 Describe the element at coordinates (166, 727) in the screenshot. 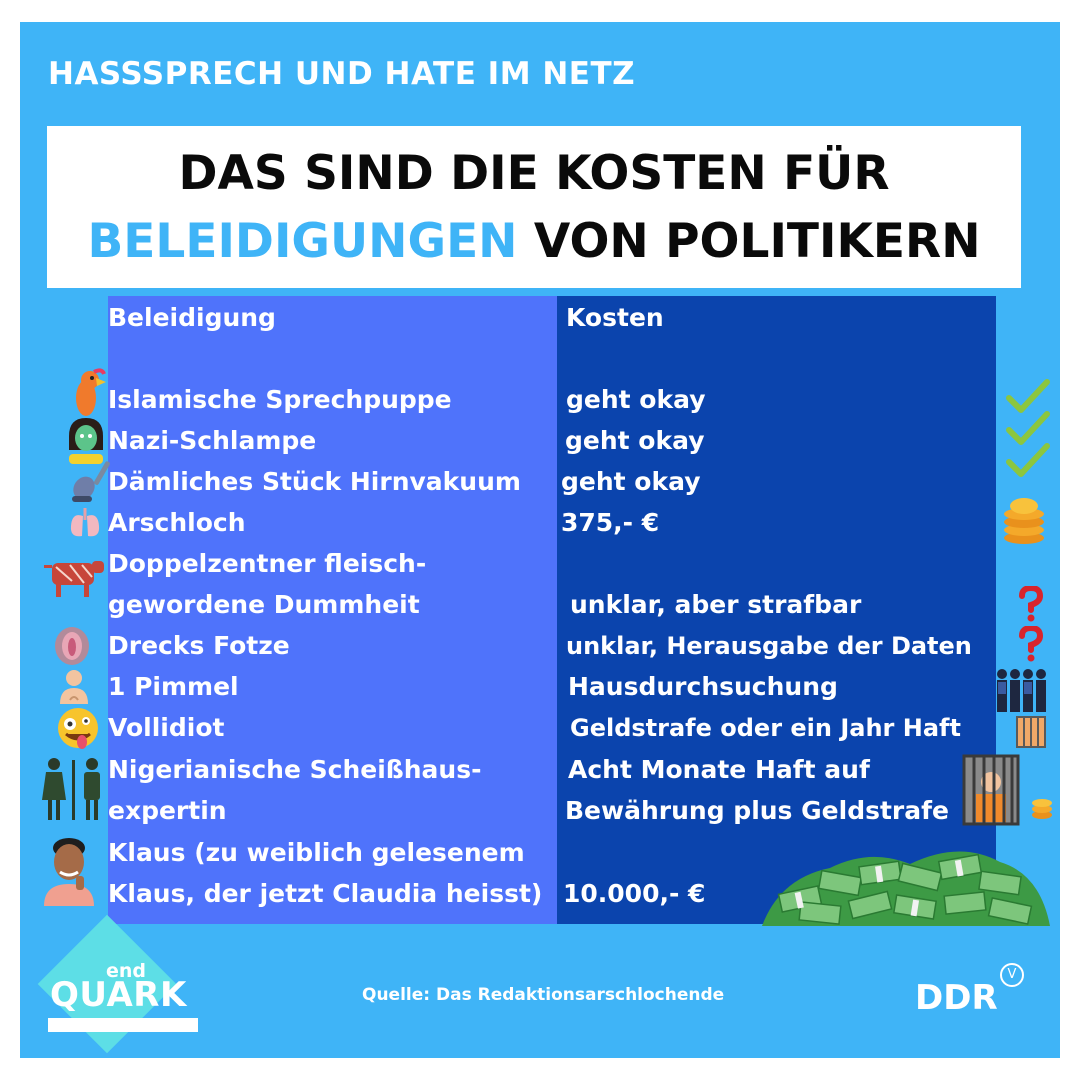

I see `insult-text: Vollidiot` at that location.